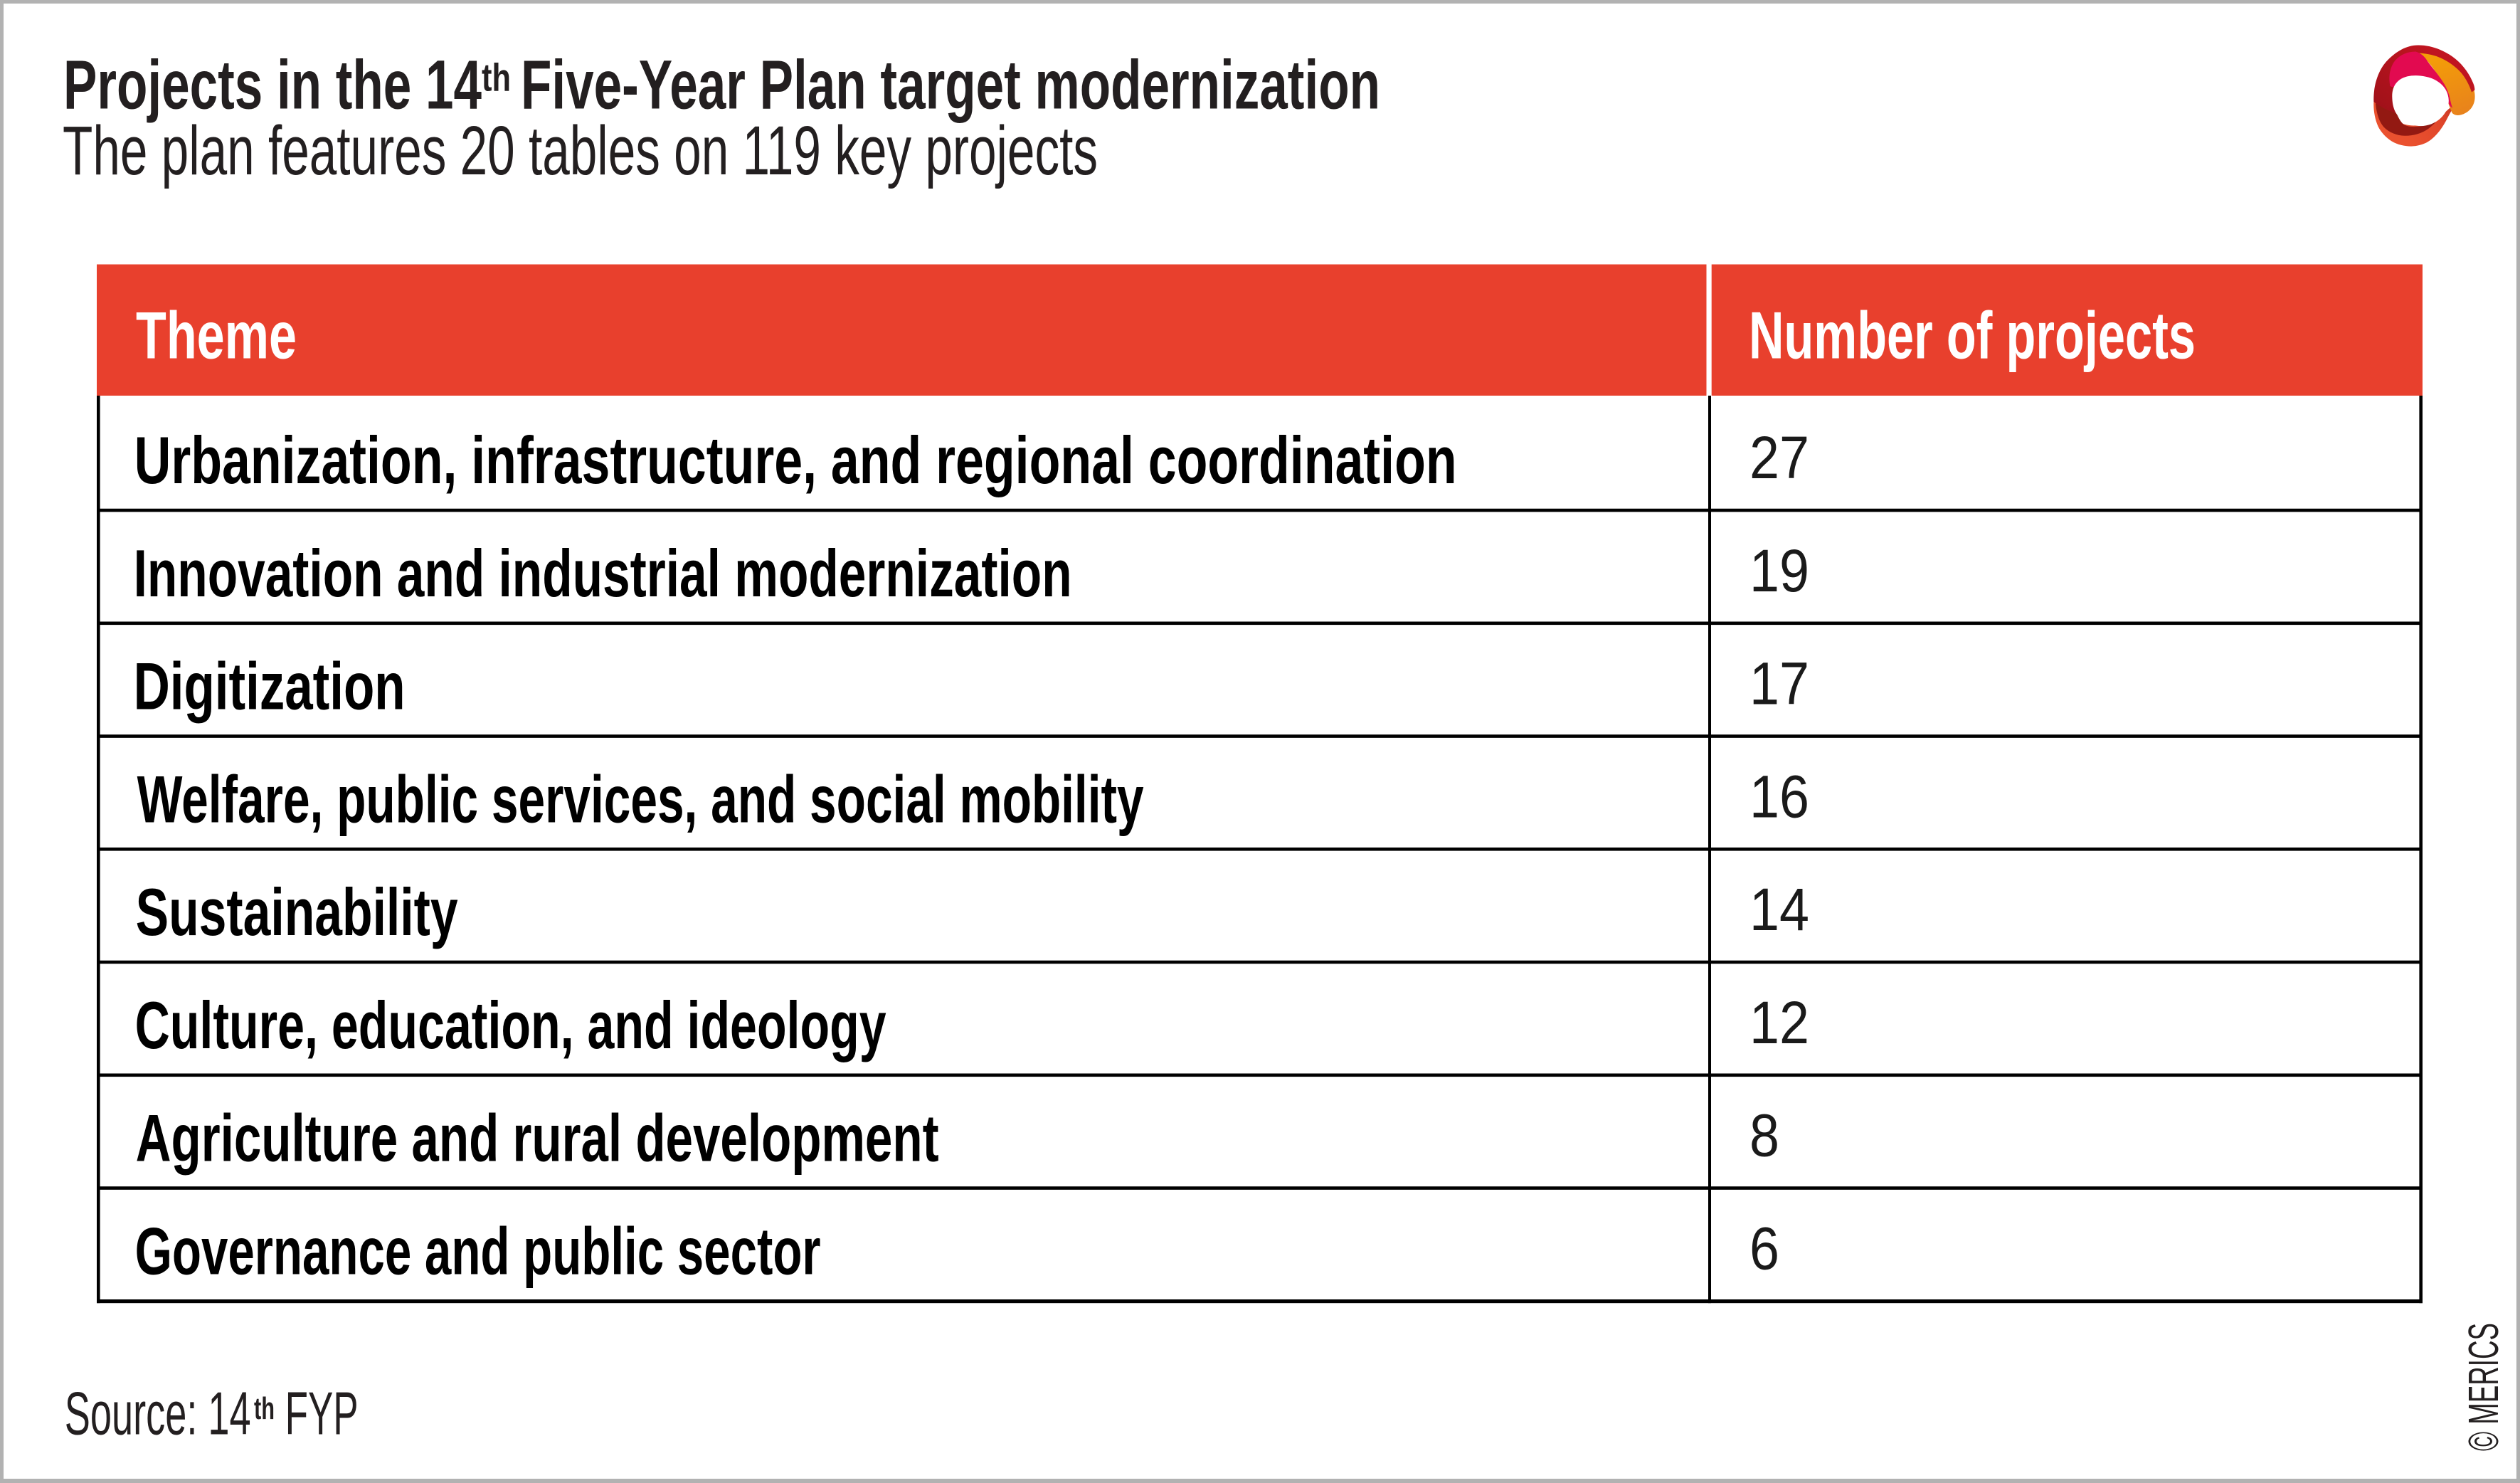 Image resolution: width=2520 pixels, height=1483 pixels. I want to click on svg-text: Source: 14, so click(158, 1415).